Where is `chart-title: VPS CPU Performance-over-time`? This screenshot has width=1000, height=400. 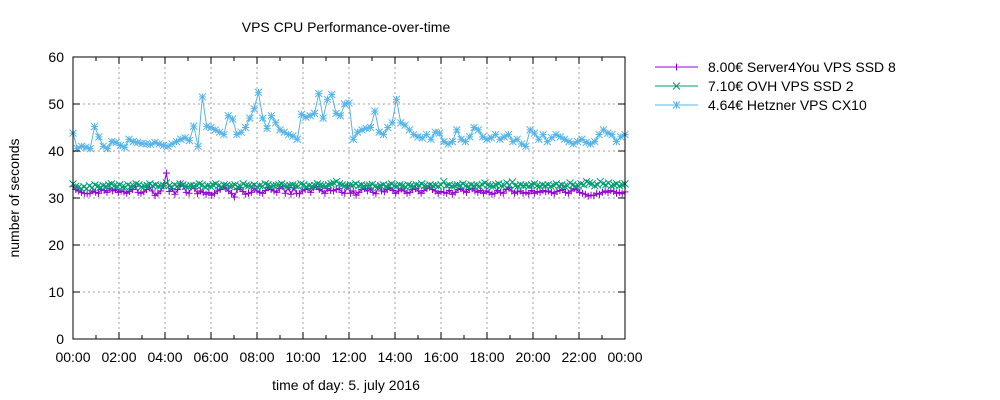
chart-title: VPS CPU Performance-over-time is located at coordinates (346, 27).